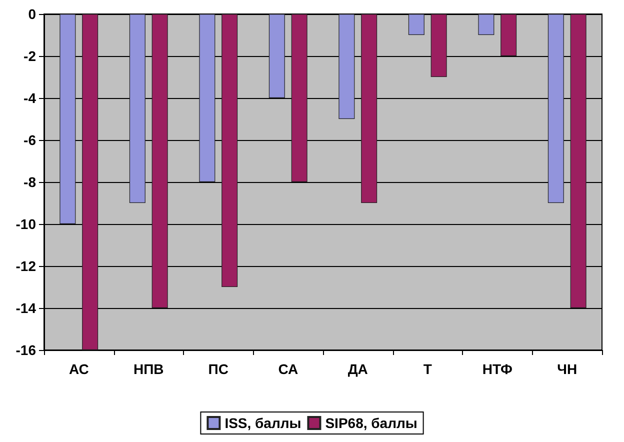 The image size is (624, 442). I want to click on y-tick-label: -12, so click(26, 266).